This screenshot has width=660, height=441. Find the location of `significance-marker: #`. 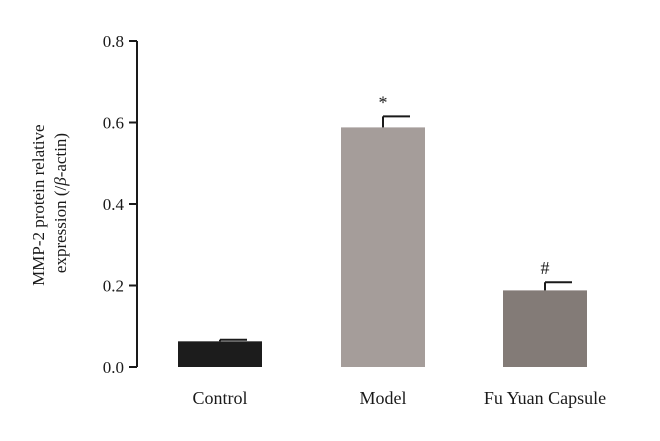

significance-marker: # is located at coordinates (545, 268).